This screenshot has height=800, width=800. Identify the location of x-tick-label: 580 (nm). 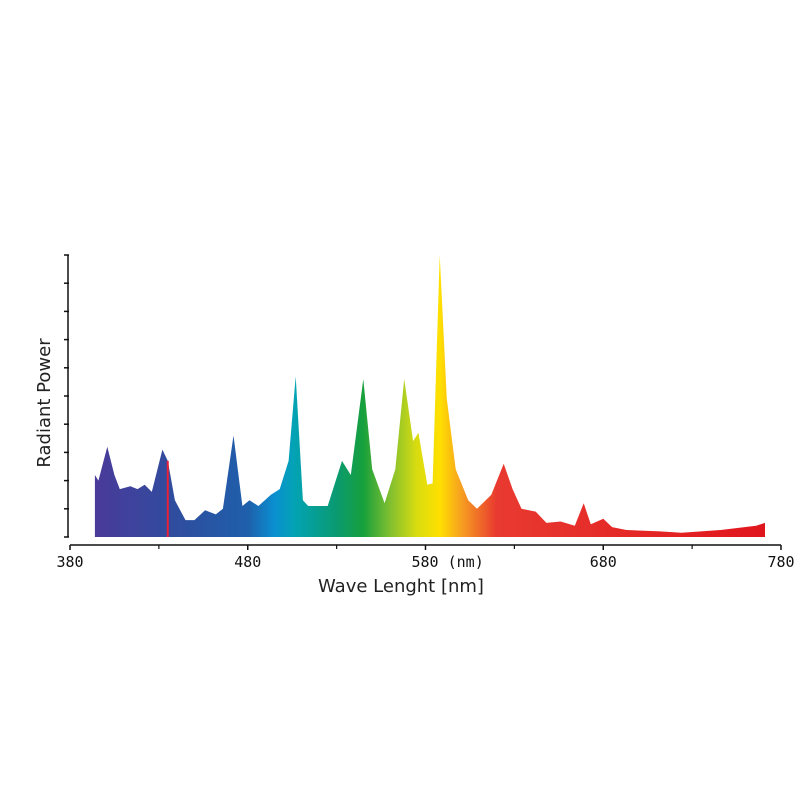
(448, 562).